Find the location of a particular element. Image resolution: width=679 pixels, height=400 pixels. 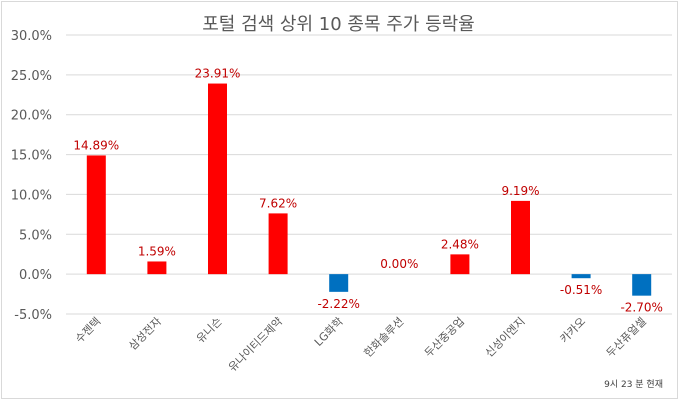

data-label: 0.00% is located at coordinates (399, 264).